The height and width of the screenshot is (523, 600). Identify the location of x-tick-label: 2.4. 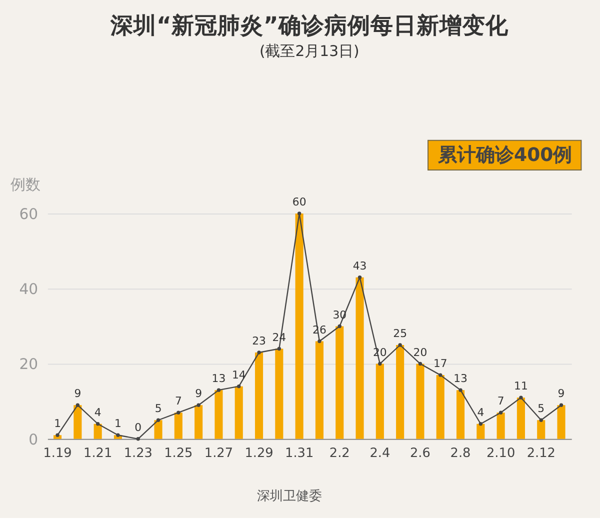
(380, 454).